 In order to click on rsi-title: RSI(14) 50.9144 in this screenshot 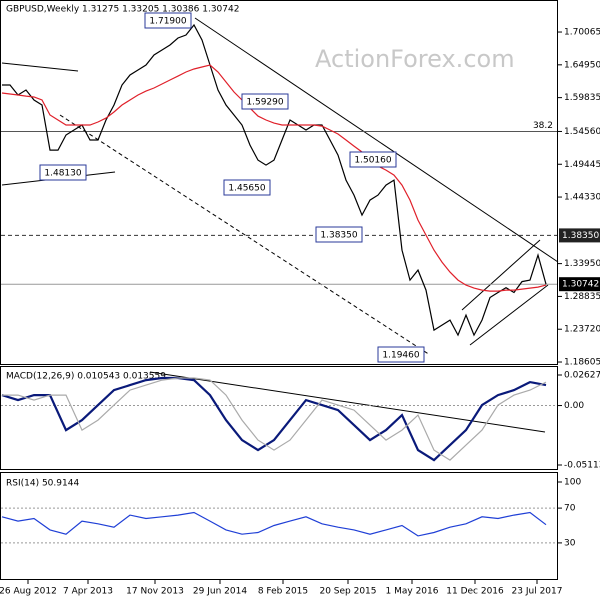, I will do `click(42, 484)`.